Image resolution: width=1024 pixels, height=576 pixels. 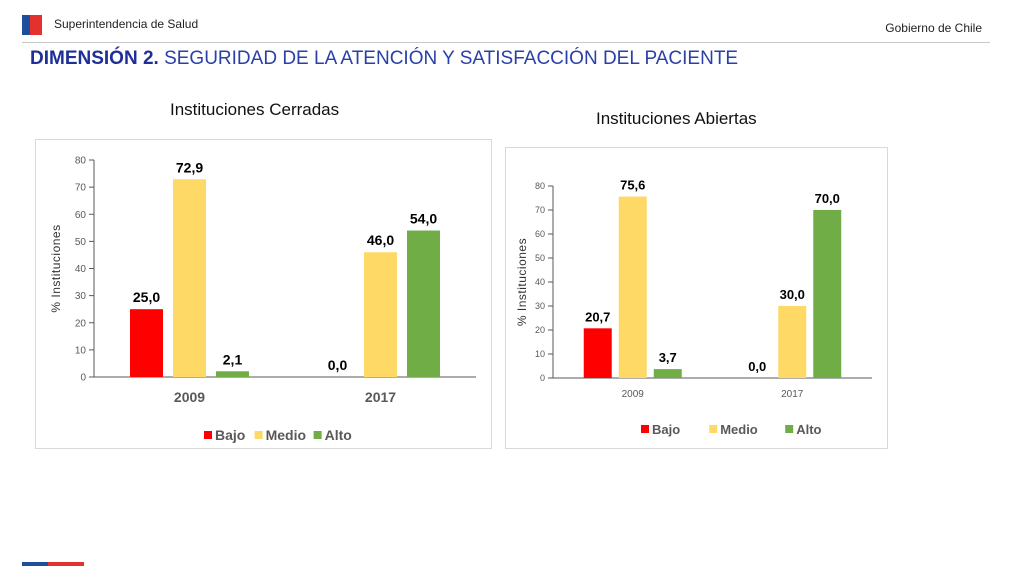 What do you see at coordinates (827, 198) in the screenshot?
I see `data-label: 70,0` at bounding box center [827, 198].